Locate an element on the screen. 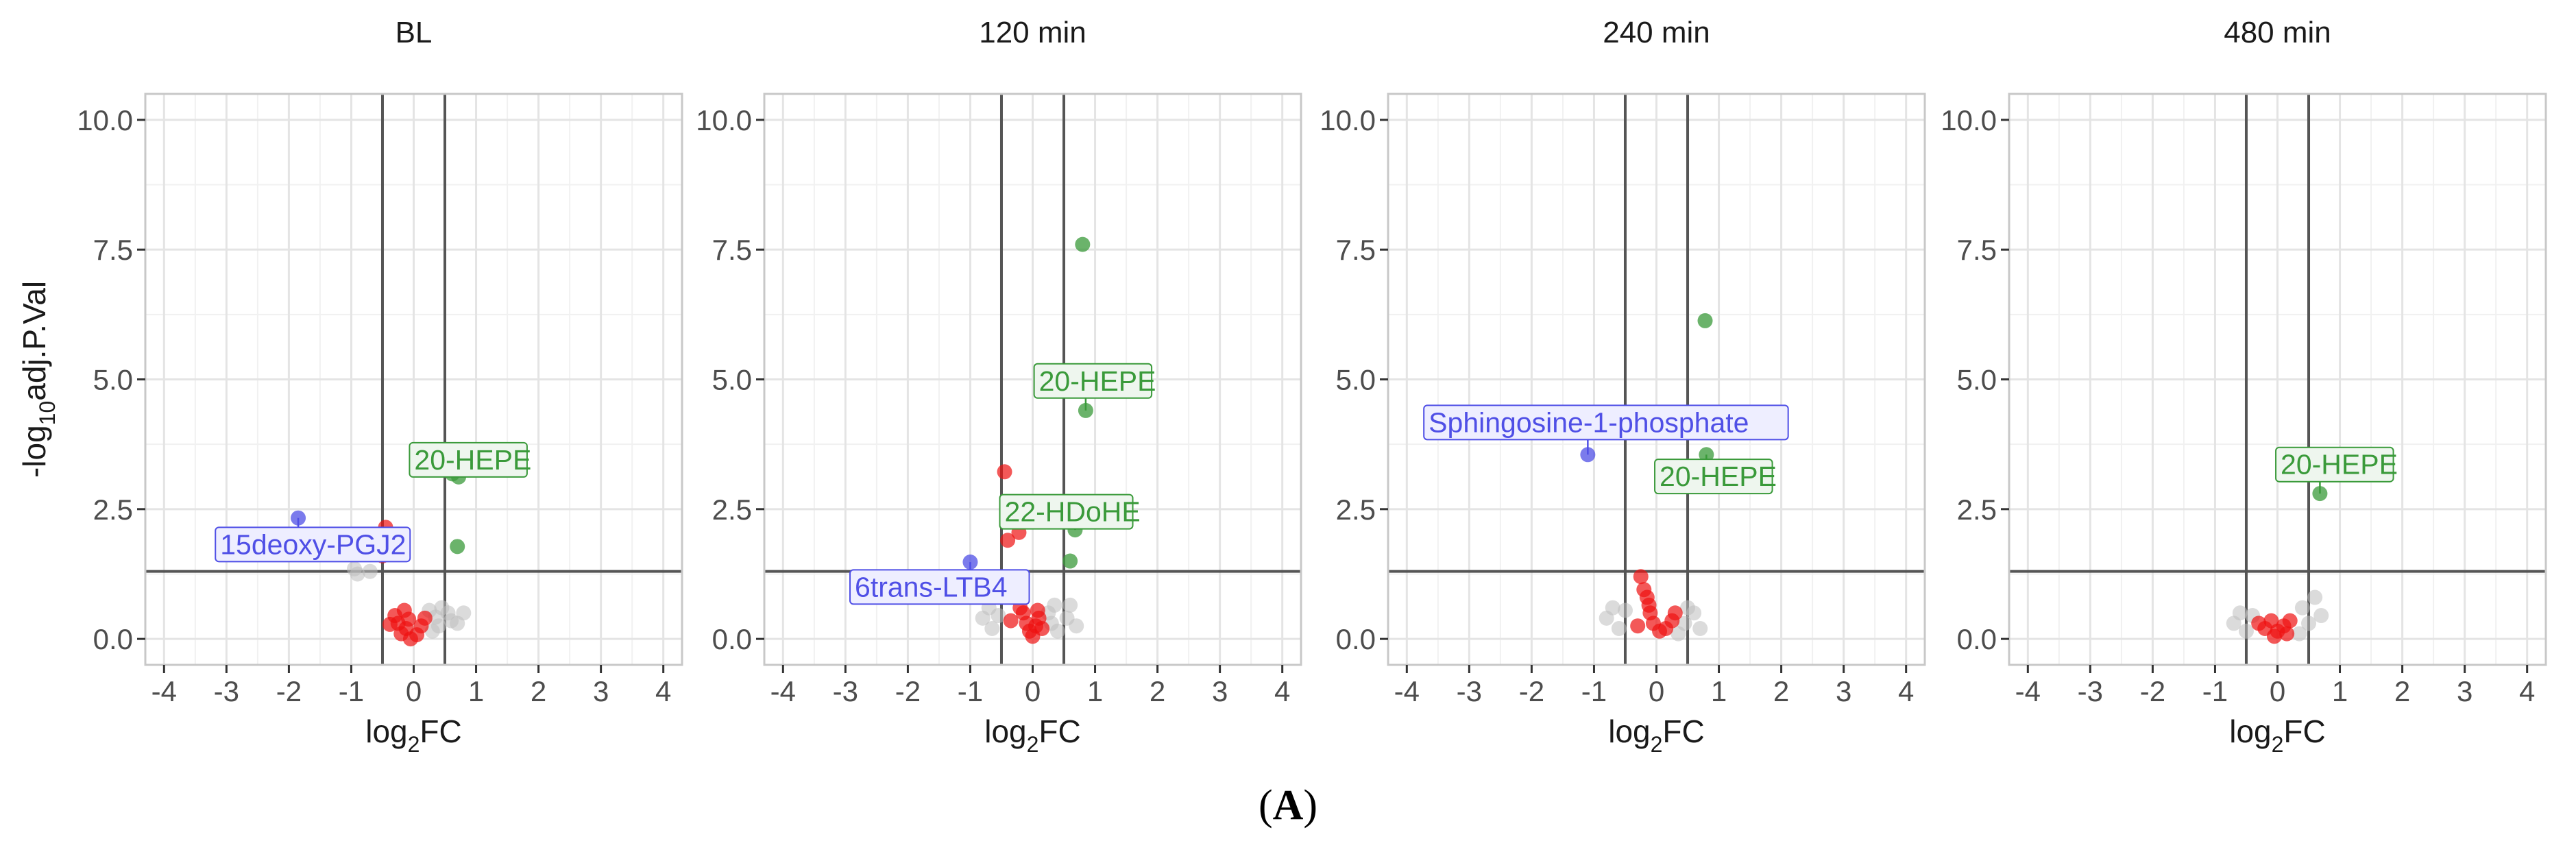 This screenshot has width=2576, height=865. figure-label: (A) is located at coordinates (1288, 805).